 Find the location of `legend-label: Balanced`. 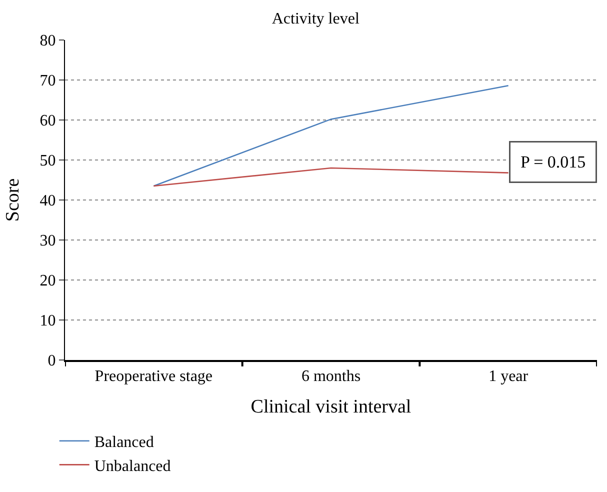

legend-label: Balanced is located at coordinates (124, 443).